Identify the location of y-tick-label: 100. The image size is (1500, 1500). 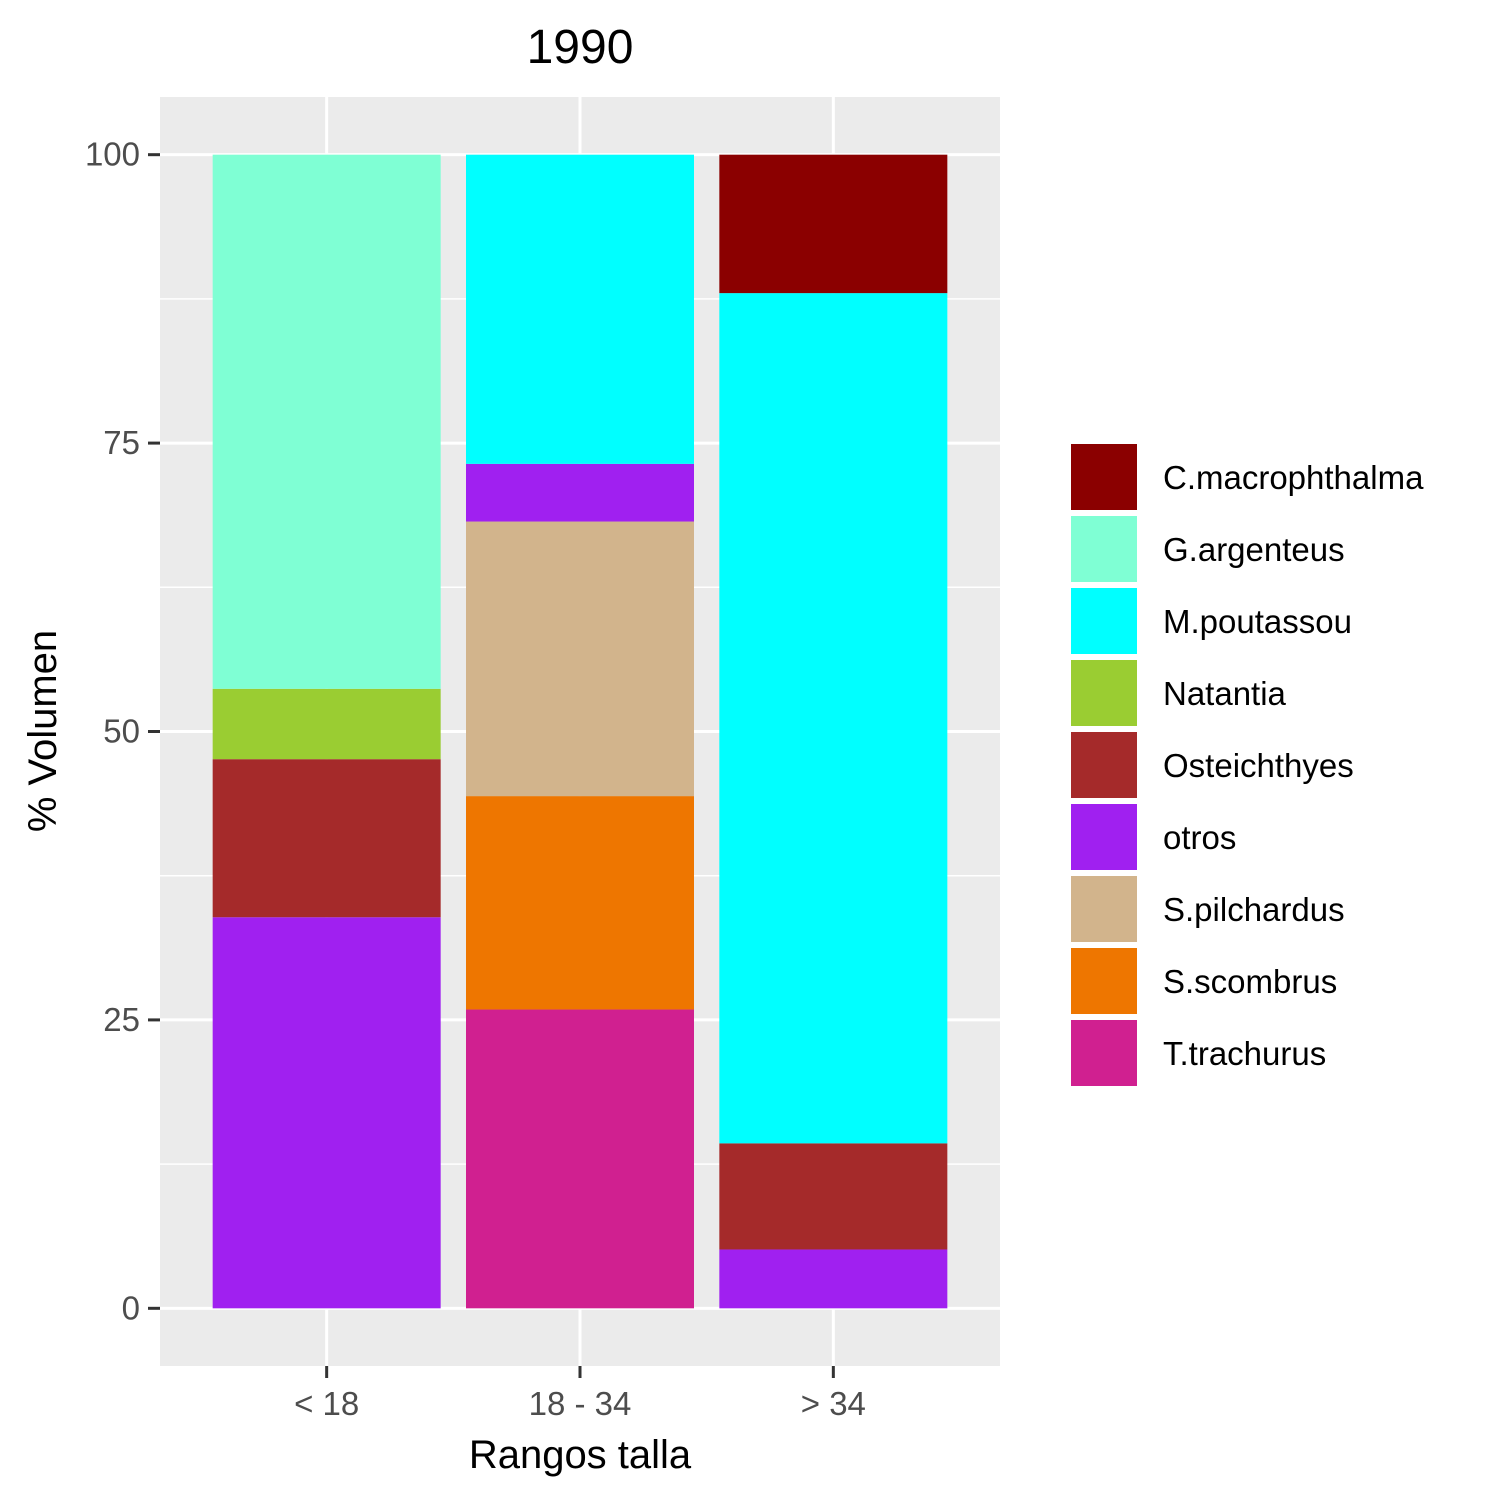
(112, 154).